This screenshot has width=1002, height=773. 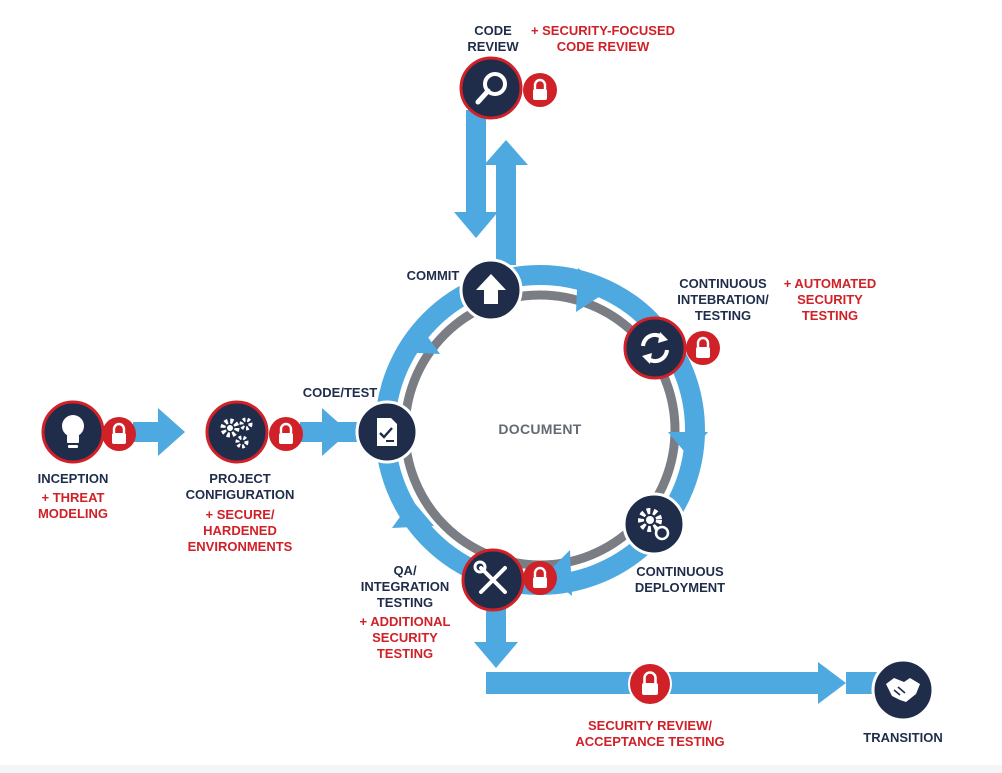 What do you see at coordinates (592, 290) in the screenshot?
I see `ring-arrowhead-commit-to-ci` at bounding box center [592, 290].